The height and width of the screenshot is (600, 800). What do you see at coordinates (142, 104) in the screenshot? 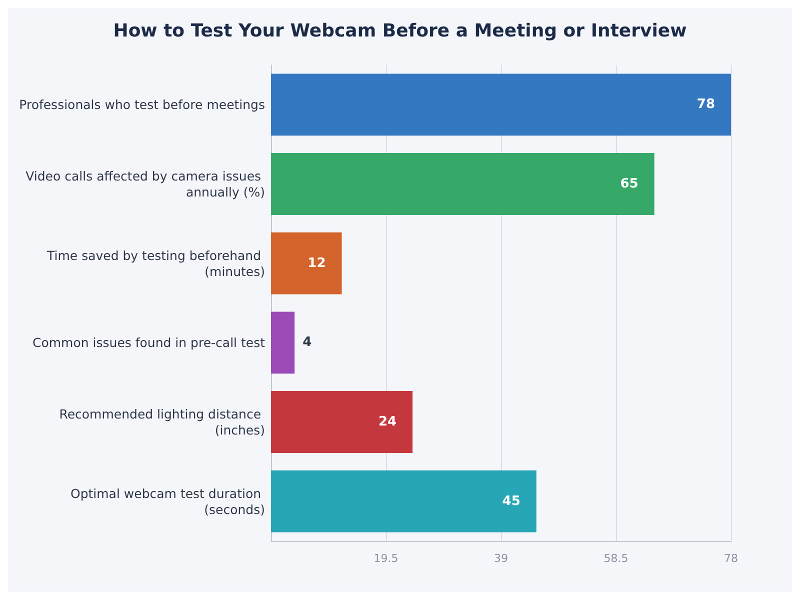
I see `y-tick-label: Professionals who test before meetings` at bounding box center [142, 104].